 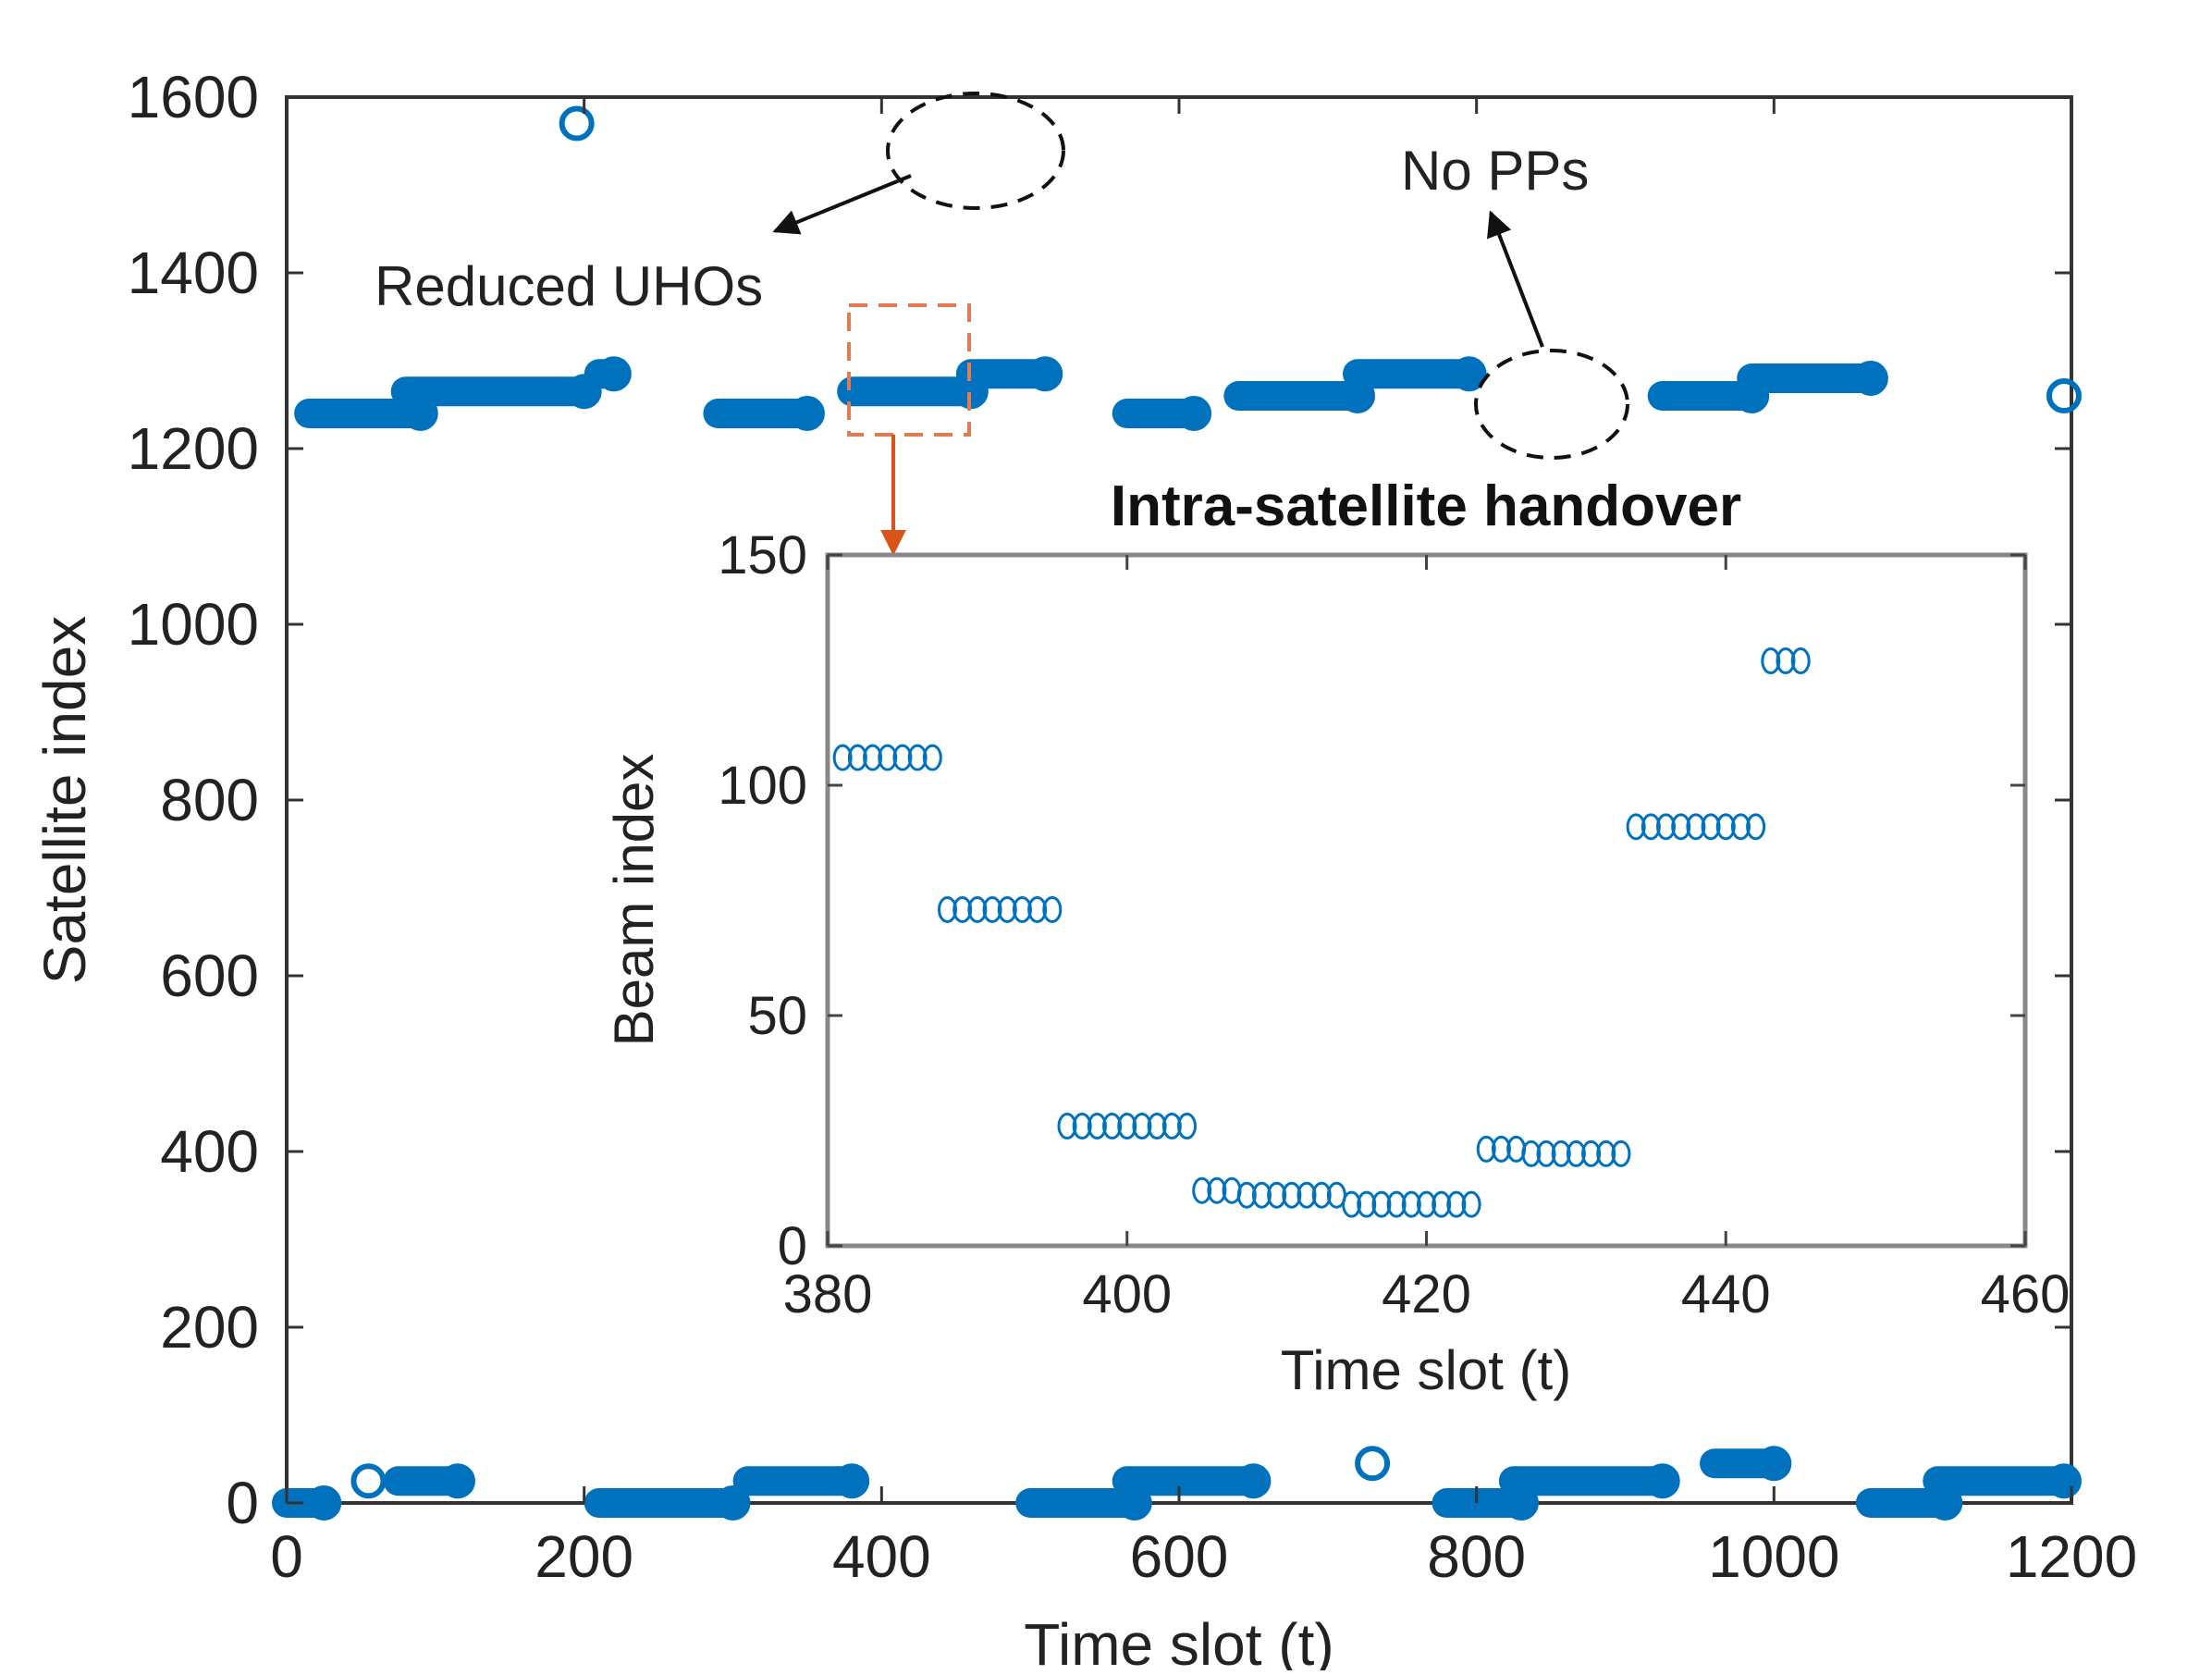 What do you see at coordinates (1179, 1557) in the screenshot?
I see `main-x-tick-label: 600` at bounding box center [1179, 1557].